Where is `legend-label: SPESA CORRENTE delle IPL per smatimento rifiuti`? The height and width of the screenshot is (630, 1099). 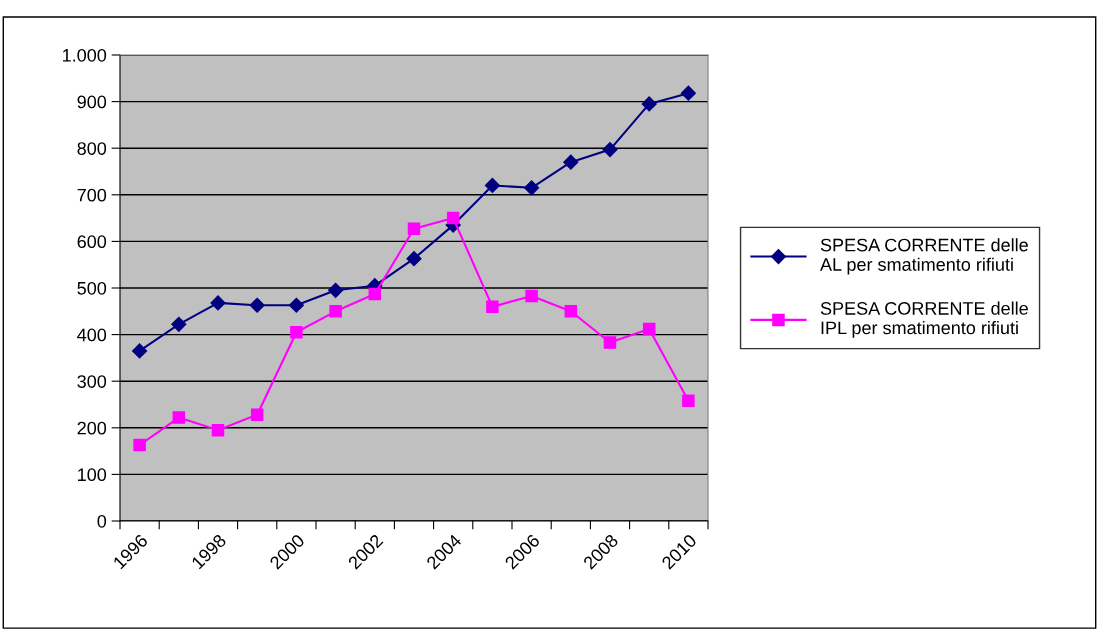 legend-label: SPESA CORRENTE delle IPL per smatimento rifiuti is located at coordinates (924, 319).